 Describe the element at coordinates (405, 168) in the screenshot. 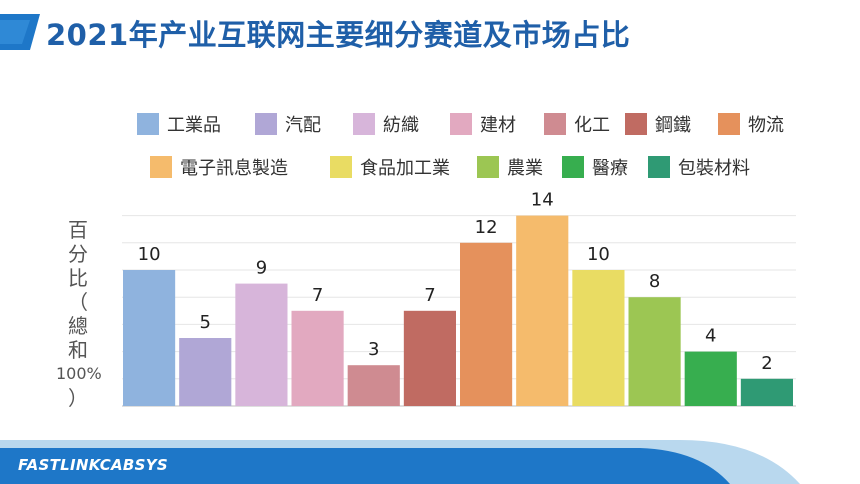

I see `legend-label: 食品加工業` at that location.